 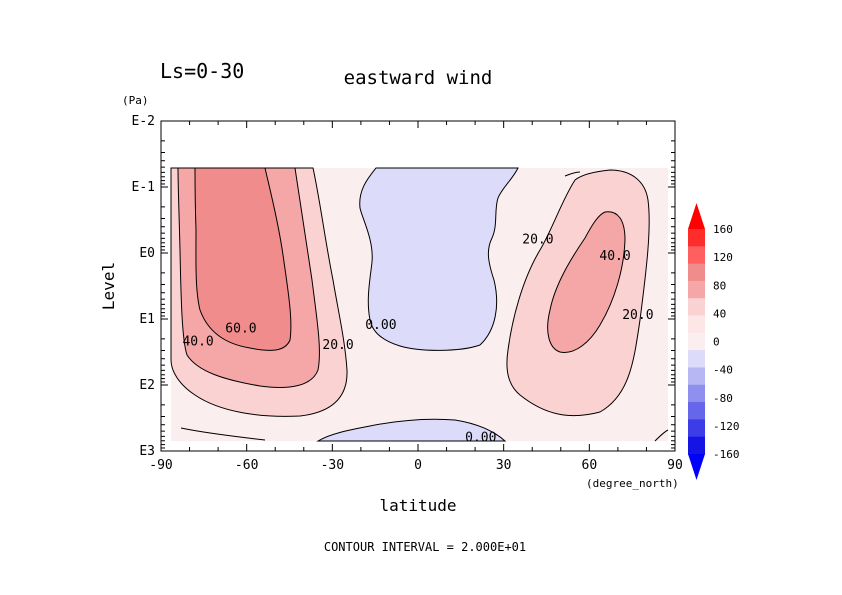 What do you see at coordinates (418, 78) in the screenshot?
I see `chart-title: eastward wind` at bounding box center [418, 78].